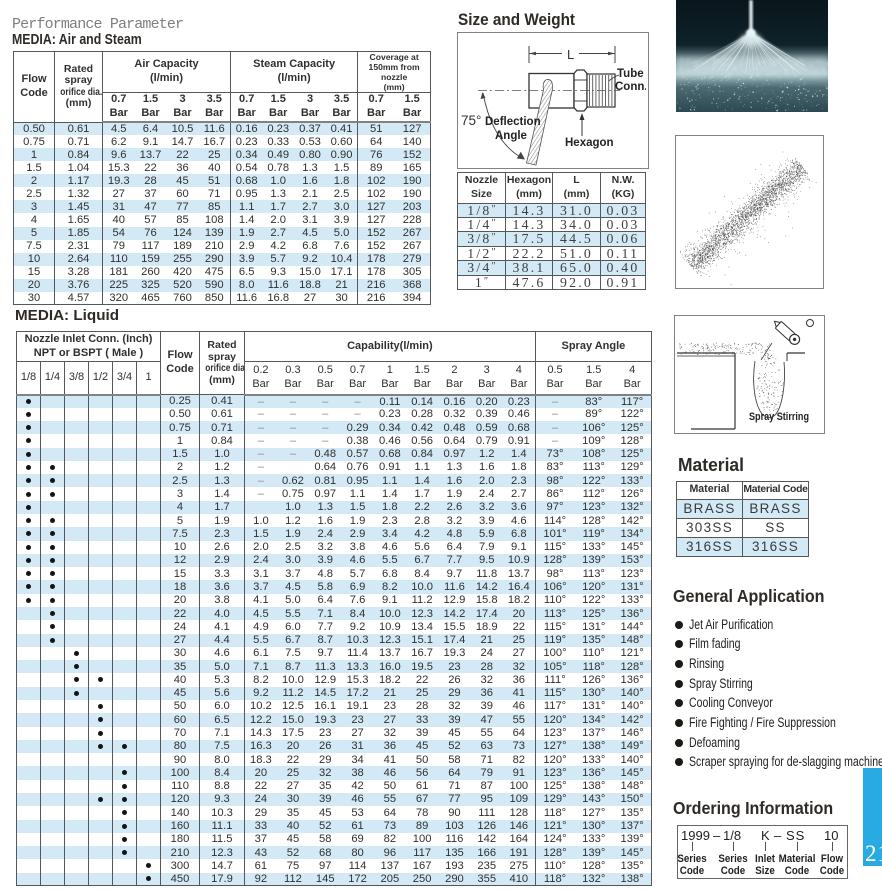  Describe the element at coordinates (630, 74) in the screenshot. I see `svg-text: Tube` at that location.